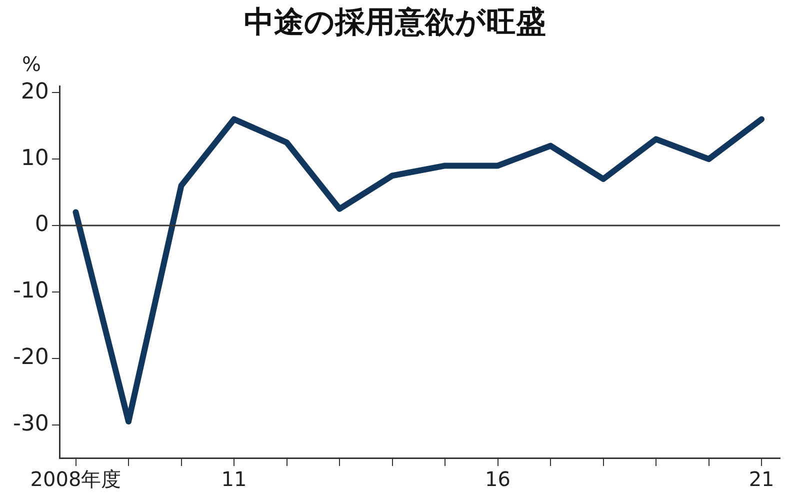  What do you see at coordinates (30, 357) in the screenshot?
I see `y-tick-label: -20` at bounding box center [30, 357].